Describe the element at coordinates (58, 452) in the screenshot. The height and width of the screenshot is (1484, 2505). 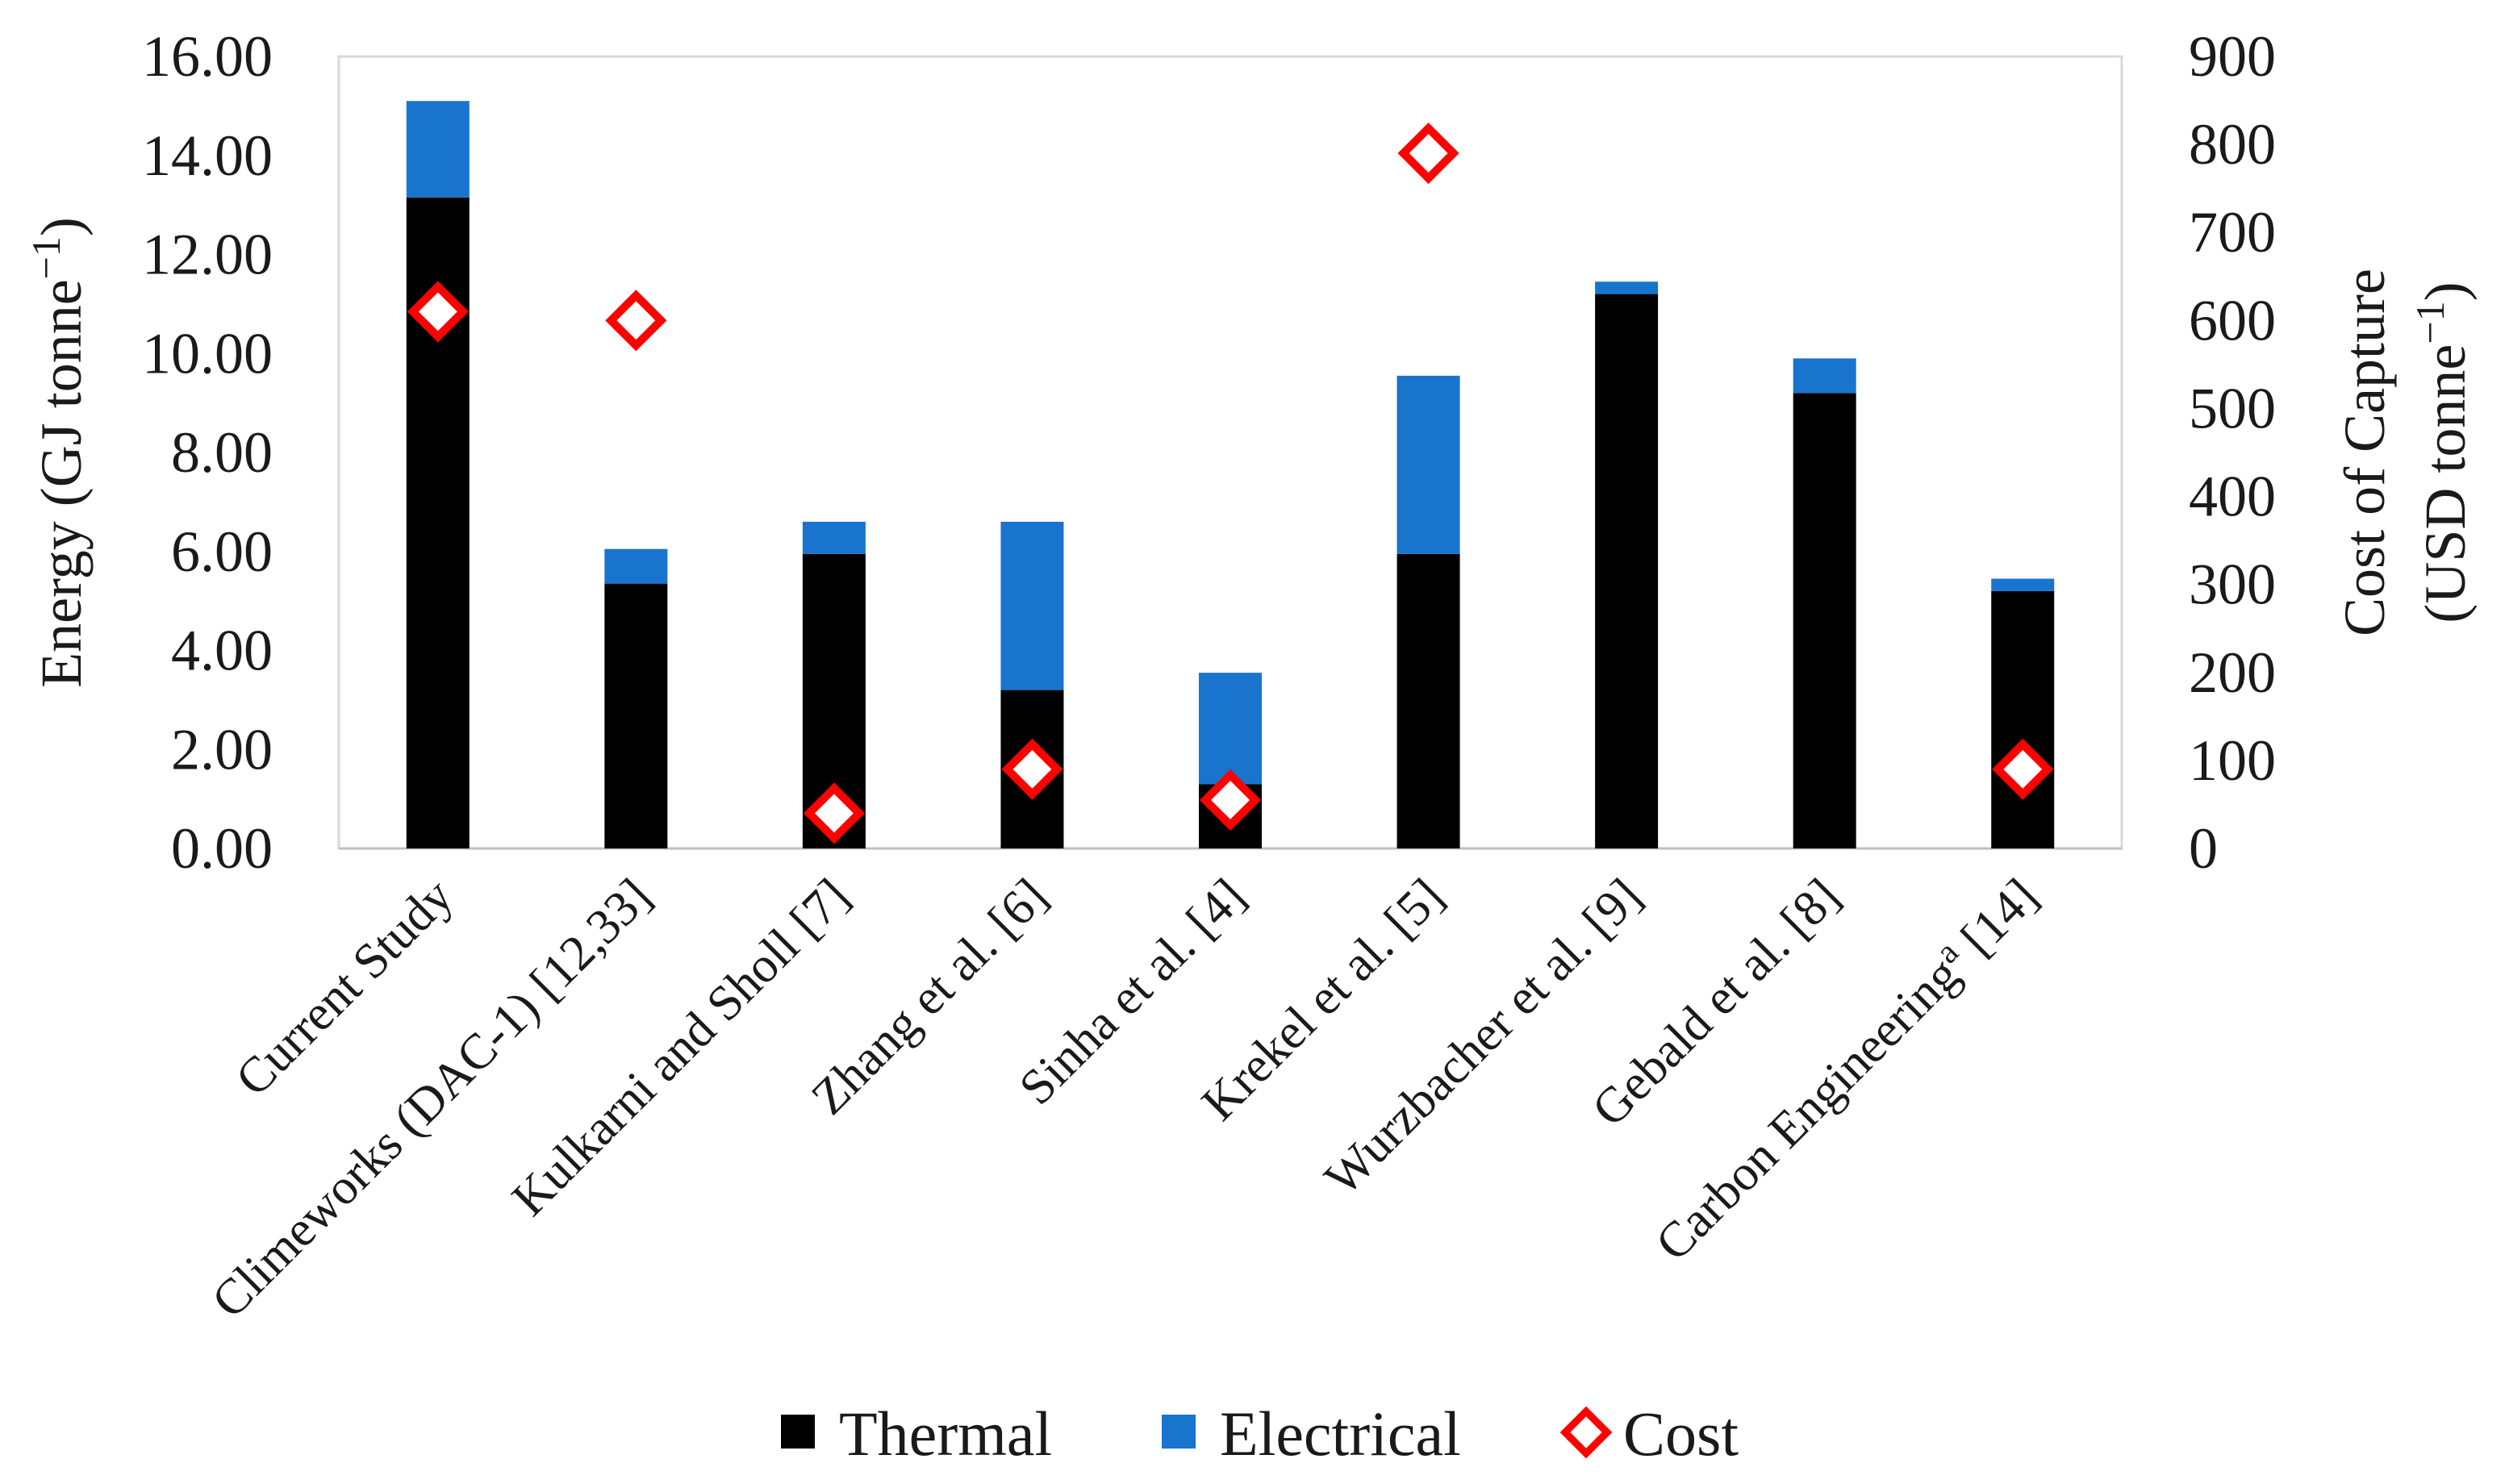
I see `left-axis-title: Energy (GJ tonne−1)` at that location.